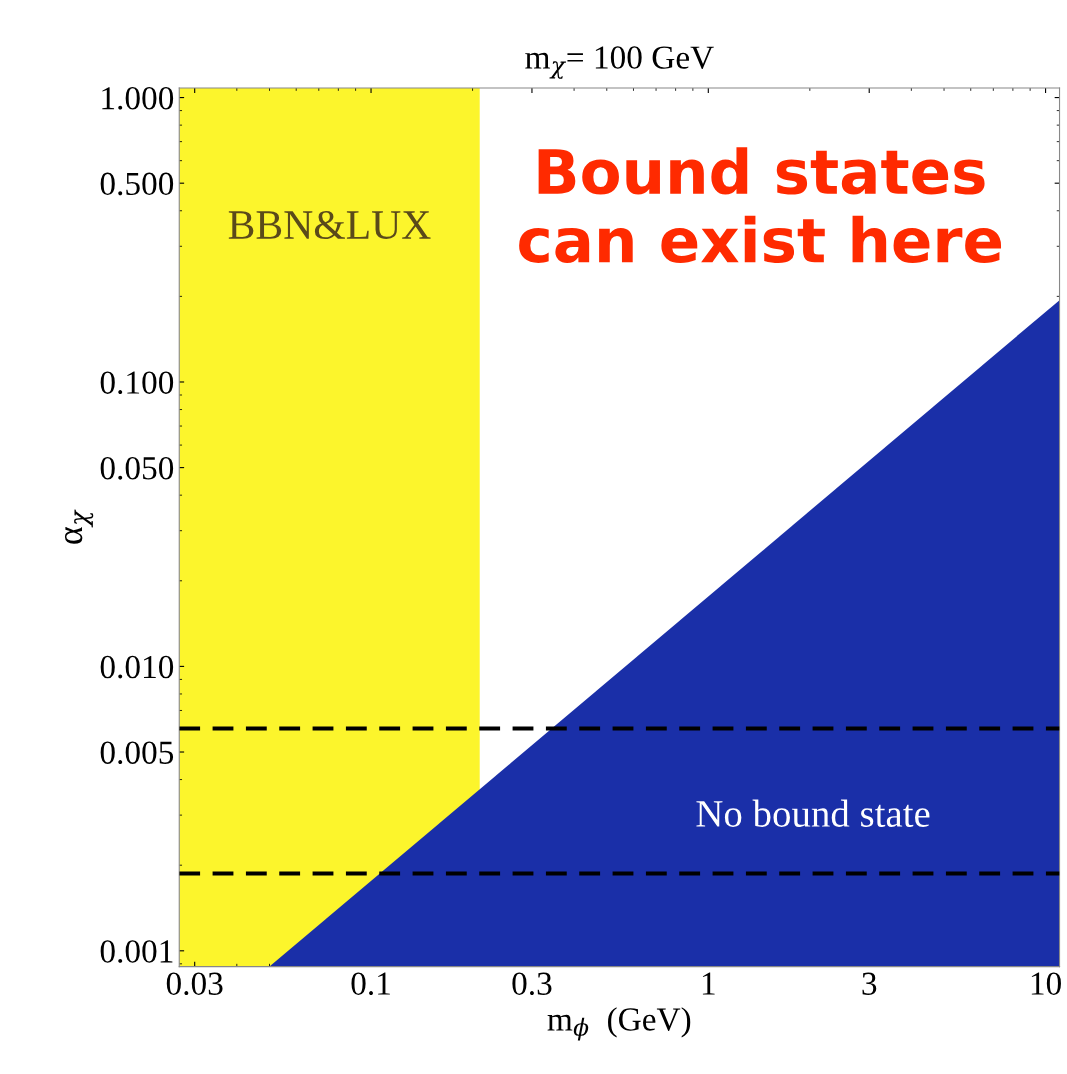 This screenshot has width=1067, height=1074. What do you see at coordinates (760, 205) in the screenshot?
I see `annotation: Bound states can exist here` at bounding box center [760, 205].